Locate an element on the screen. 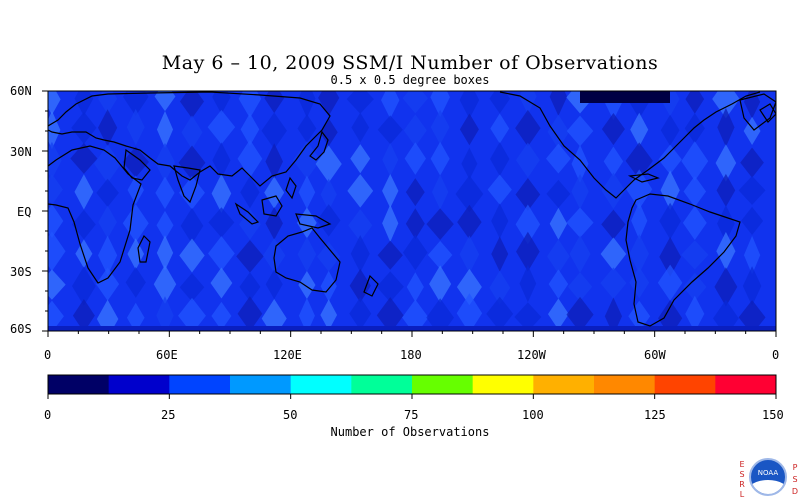 Image resolution: width=800 pixels, height=500 pixels. coast-japan is located at coordinates (319, 145).